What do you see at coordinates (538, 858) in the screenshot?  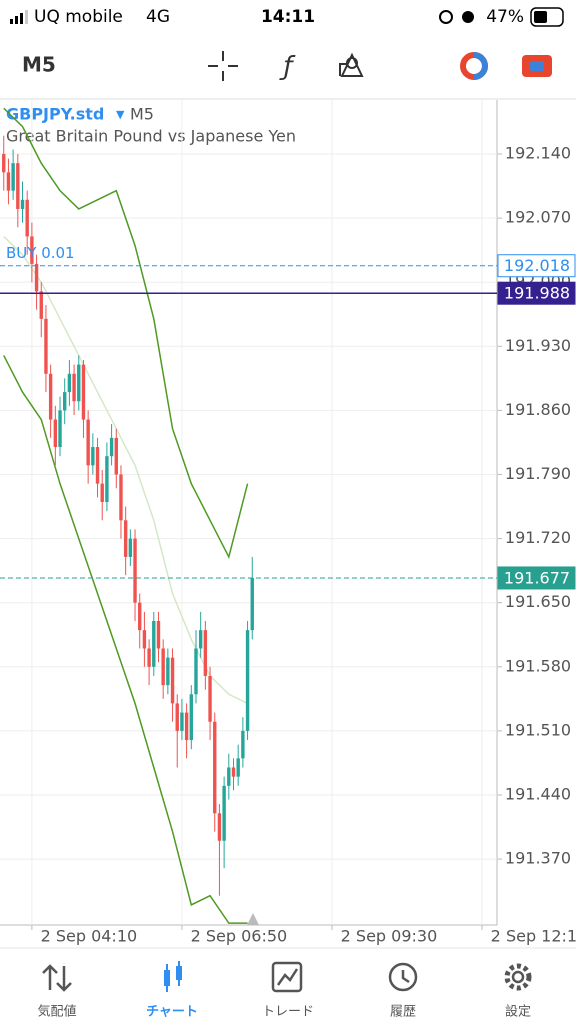 I see `y-tick-label: 191.370` at bounding box center [538, 858].